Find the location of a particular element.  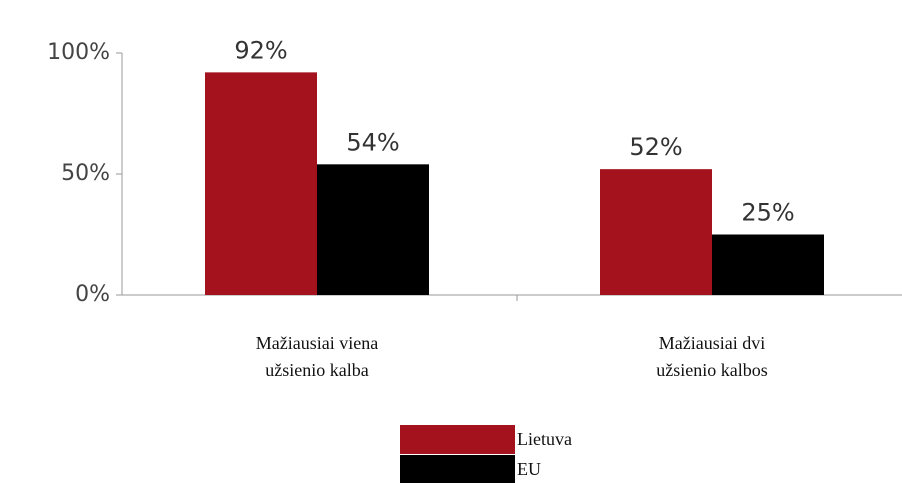

y-tick-label: 100% is located at coordinates (78, 52).